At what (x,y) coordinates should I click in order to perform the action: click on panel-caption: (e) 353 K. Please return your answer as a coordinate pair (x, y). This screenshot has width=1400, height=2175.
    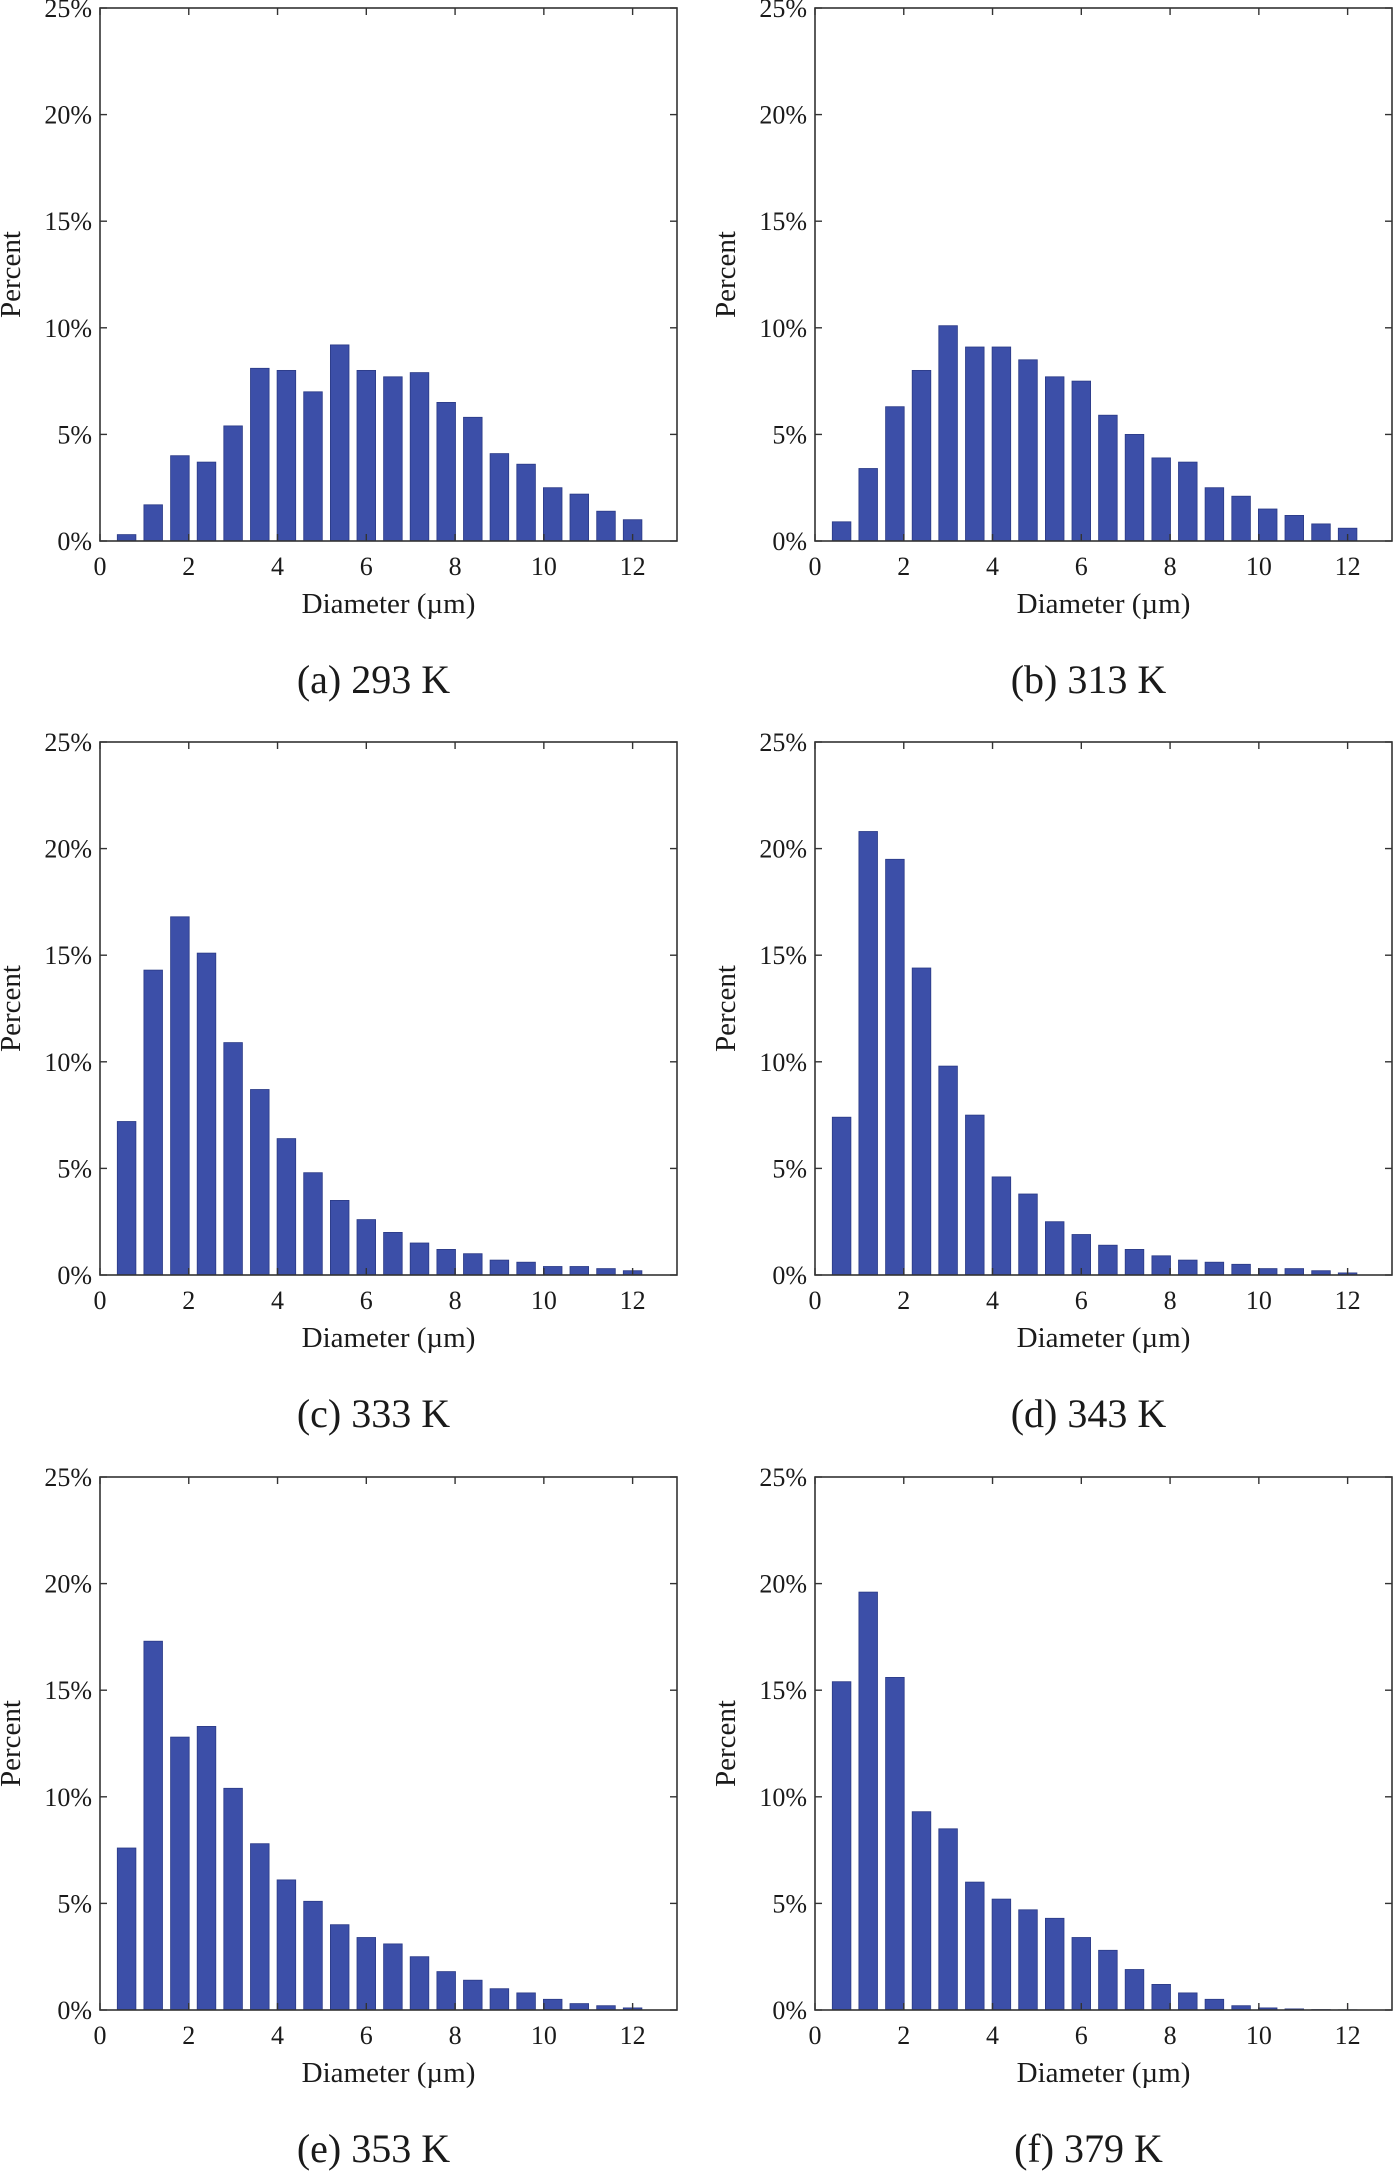
    Looking at the image, I should click on (373, 2148).